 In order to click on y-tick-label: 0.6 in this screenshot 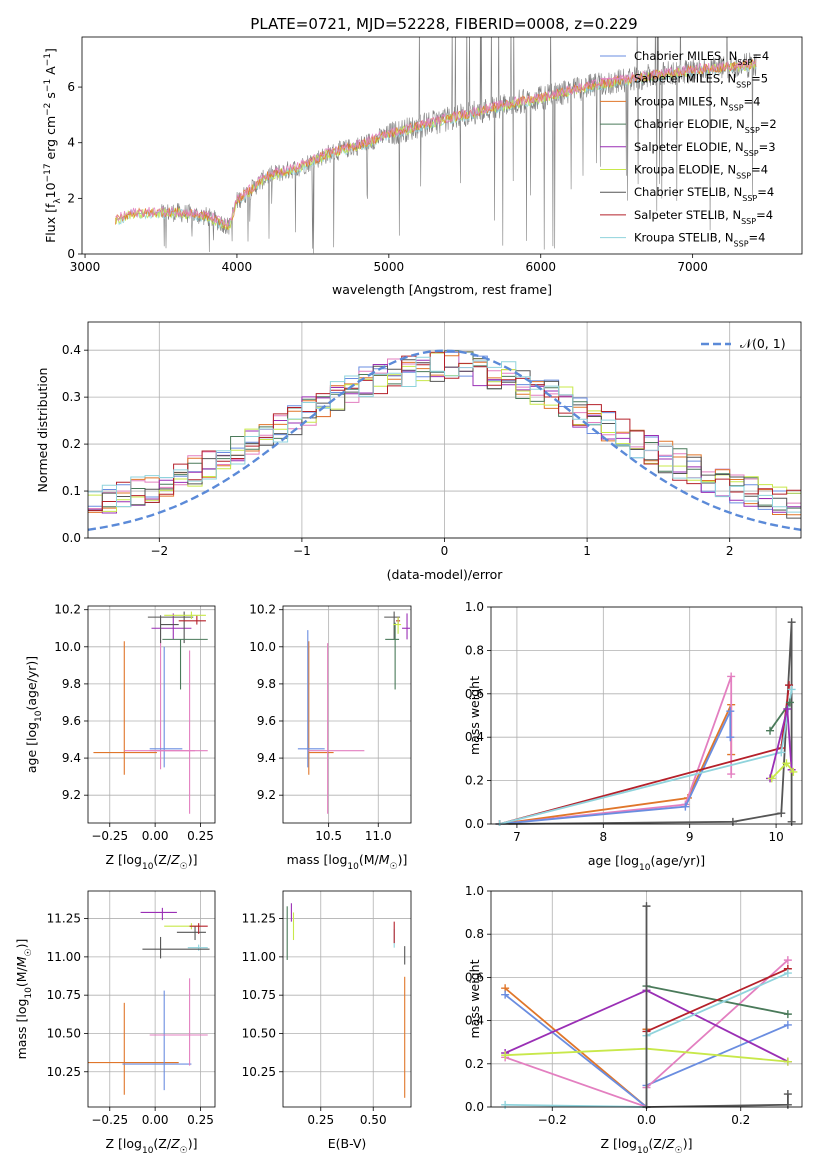, I will do `click(474, 694)`.